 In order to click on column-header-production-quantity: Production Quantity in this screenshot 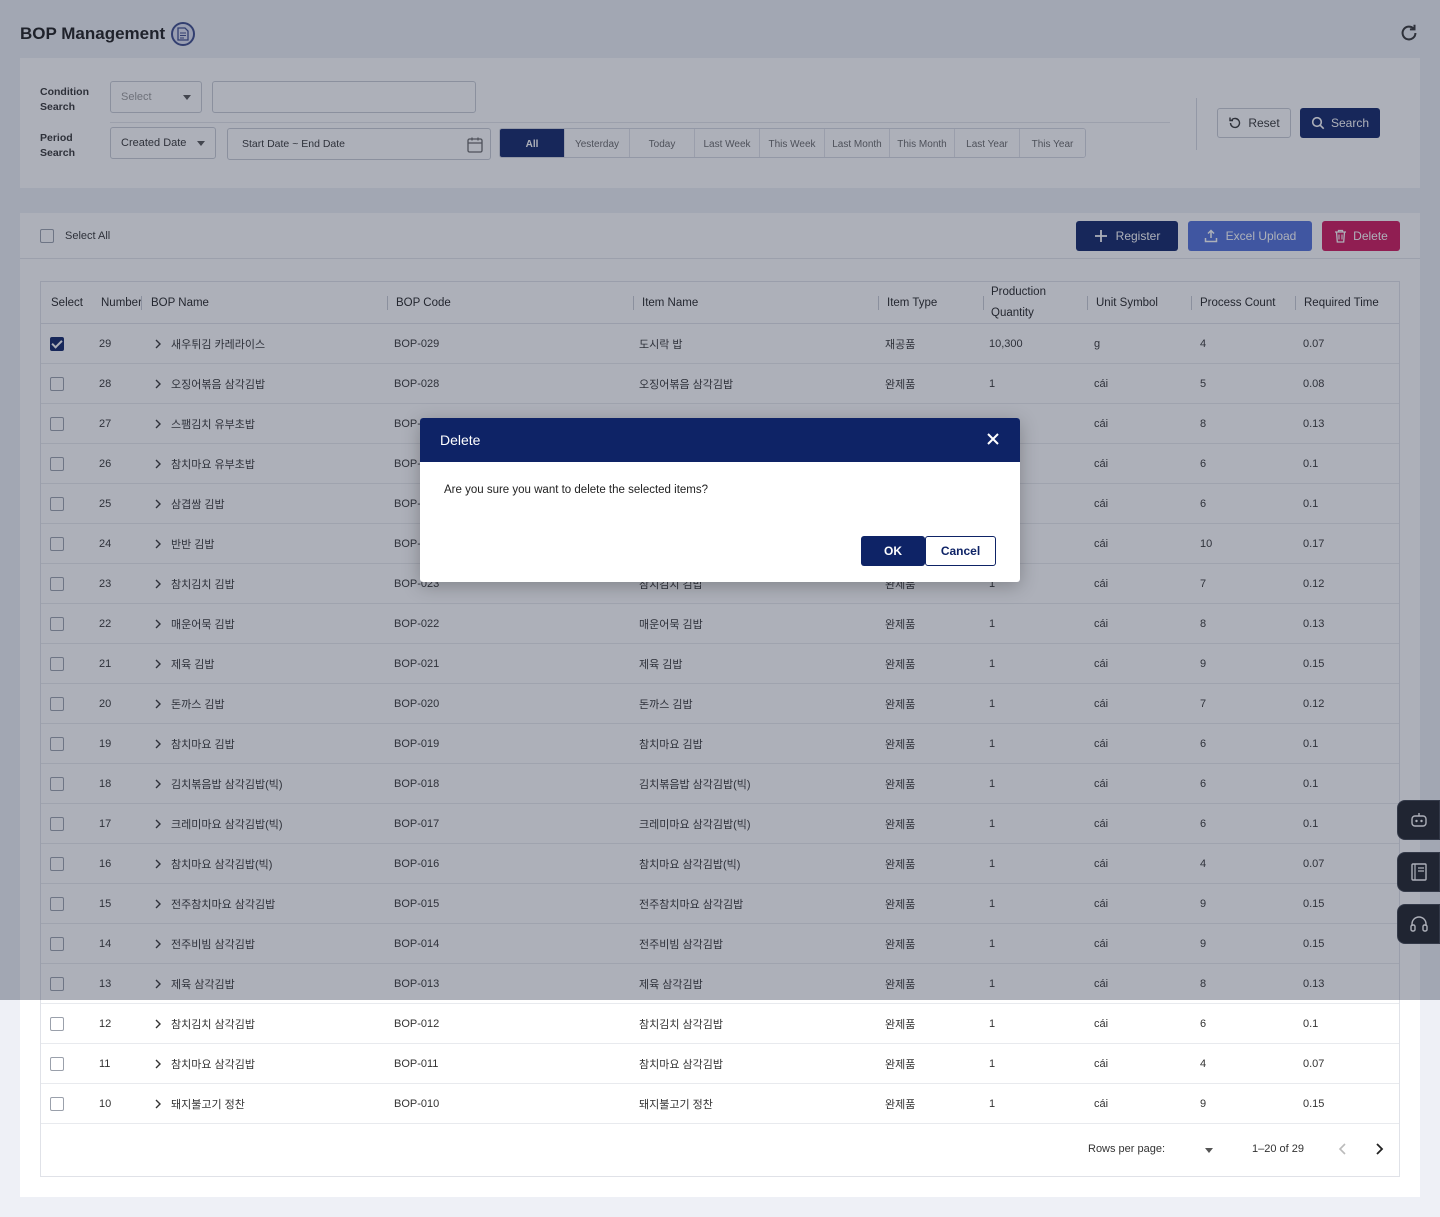, I will do `click(1018, 302)`.